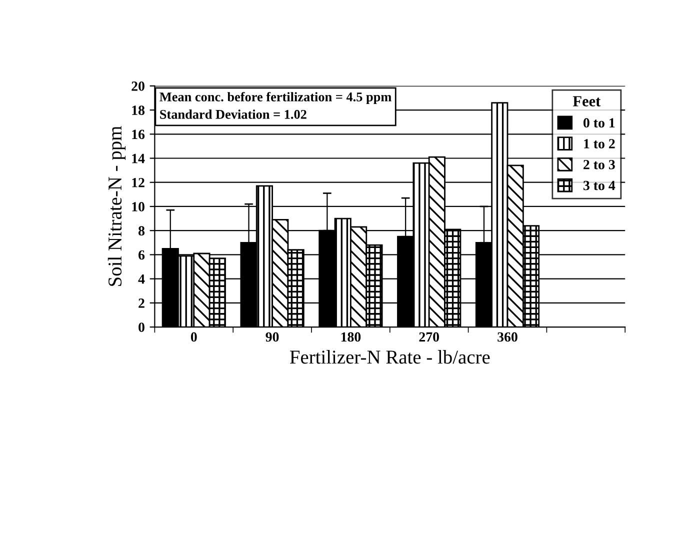 This screenshot has height=537, width=700. I want to click on annotation: Mean conc. before fertilization = 4.5 ppm, so click(276, 98).